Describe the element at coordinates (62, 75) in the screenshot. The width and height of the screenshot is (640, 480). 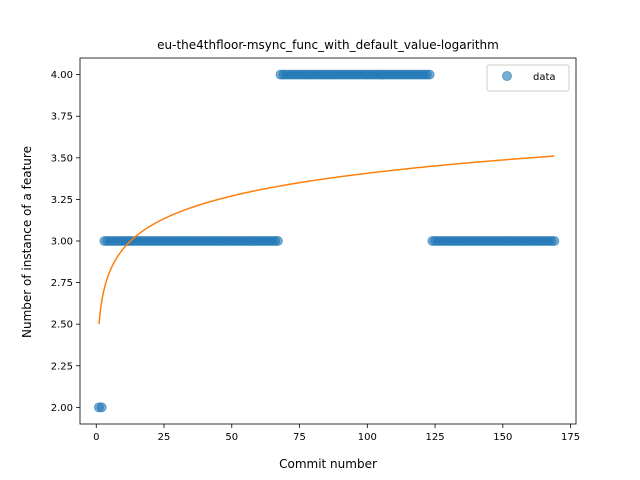
I see `y-tick-label: 4.00` at that location.